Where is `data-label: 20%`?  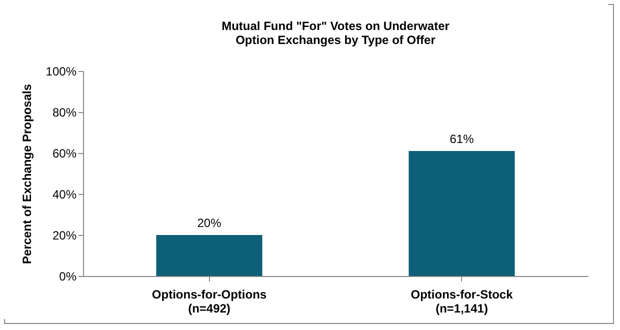 data-label: 20% is located at coordinates (209, 223).